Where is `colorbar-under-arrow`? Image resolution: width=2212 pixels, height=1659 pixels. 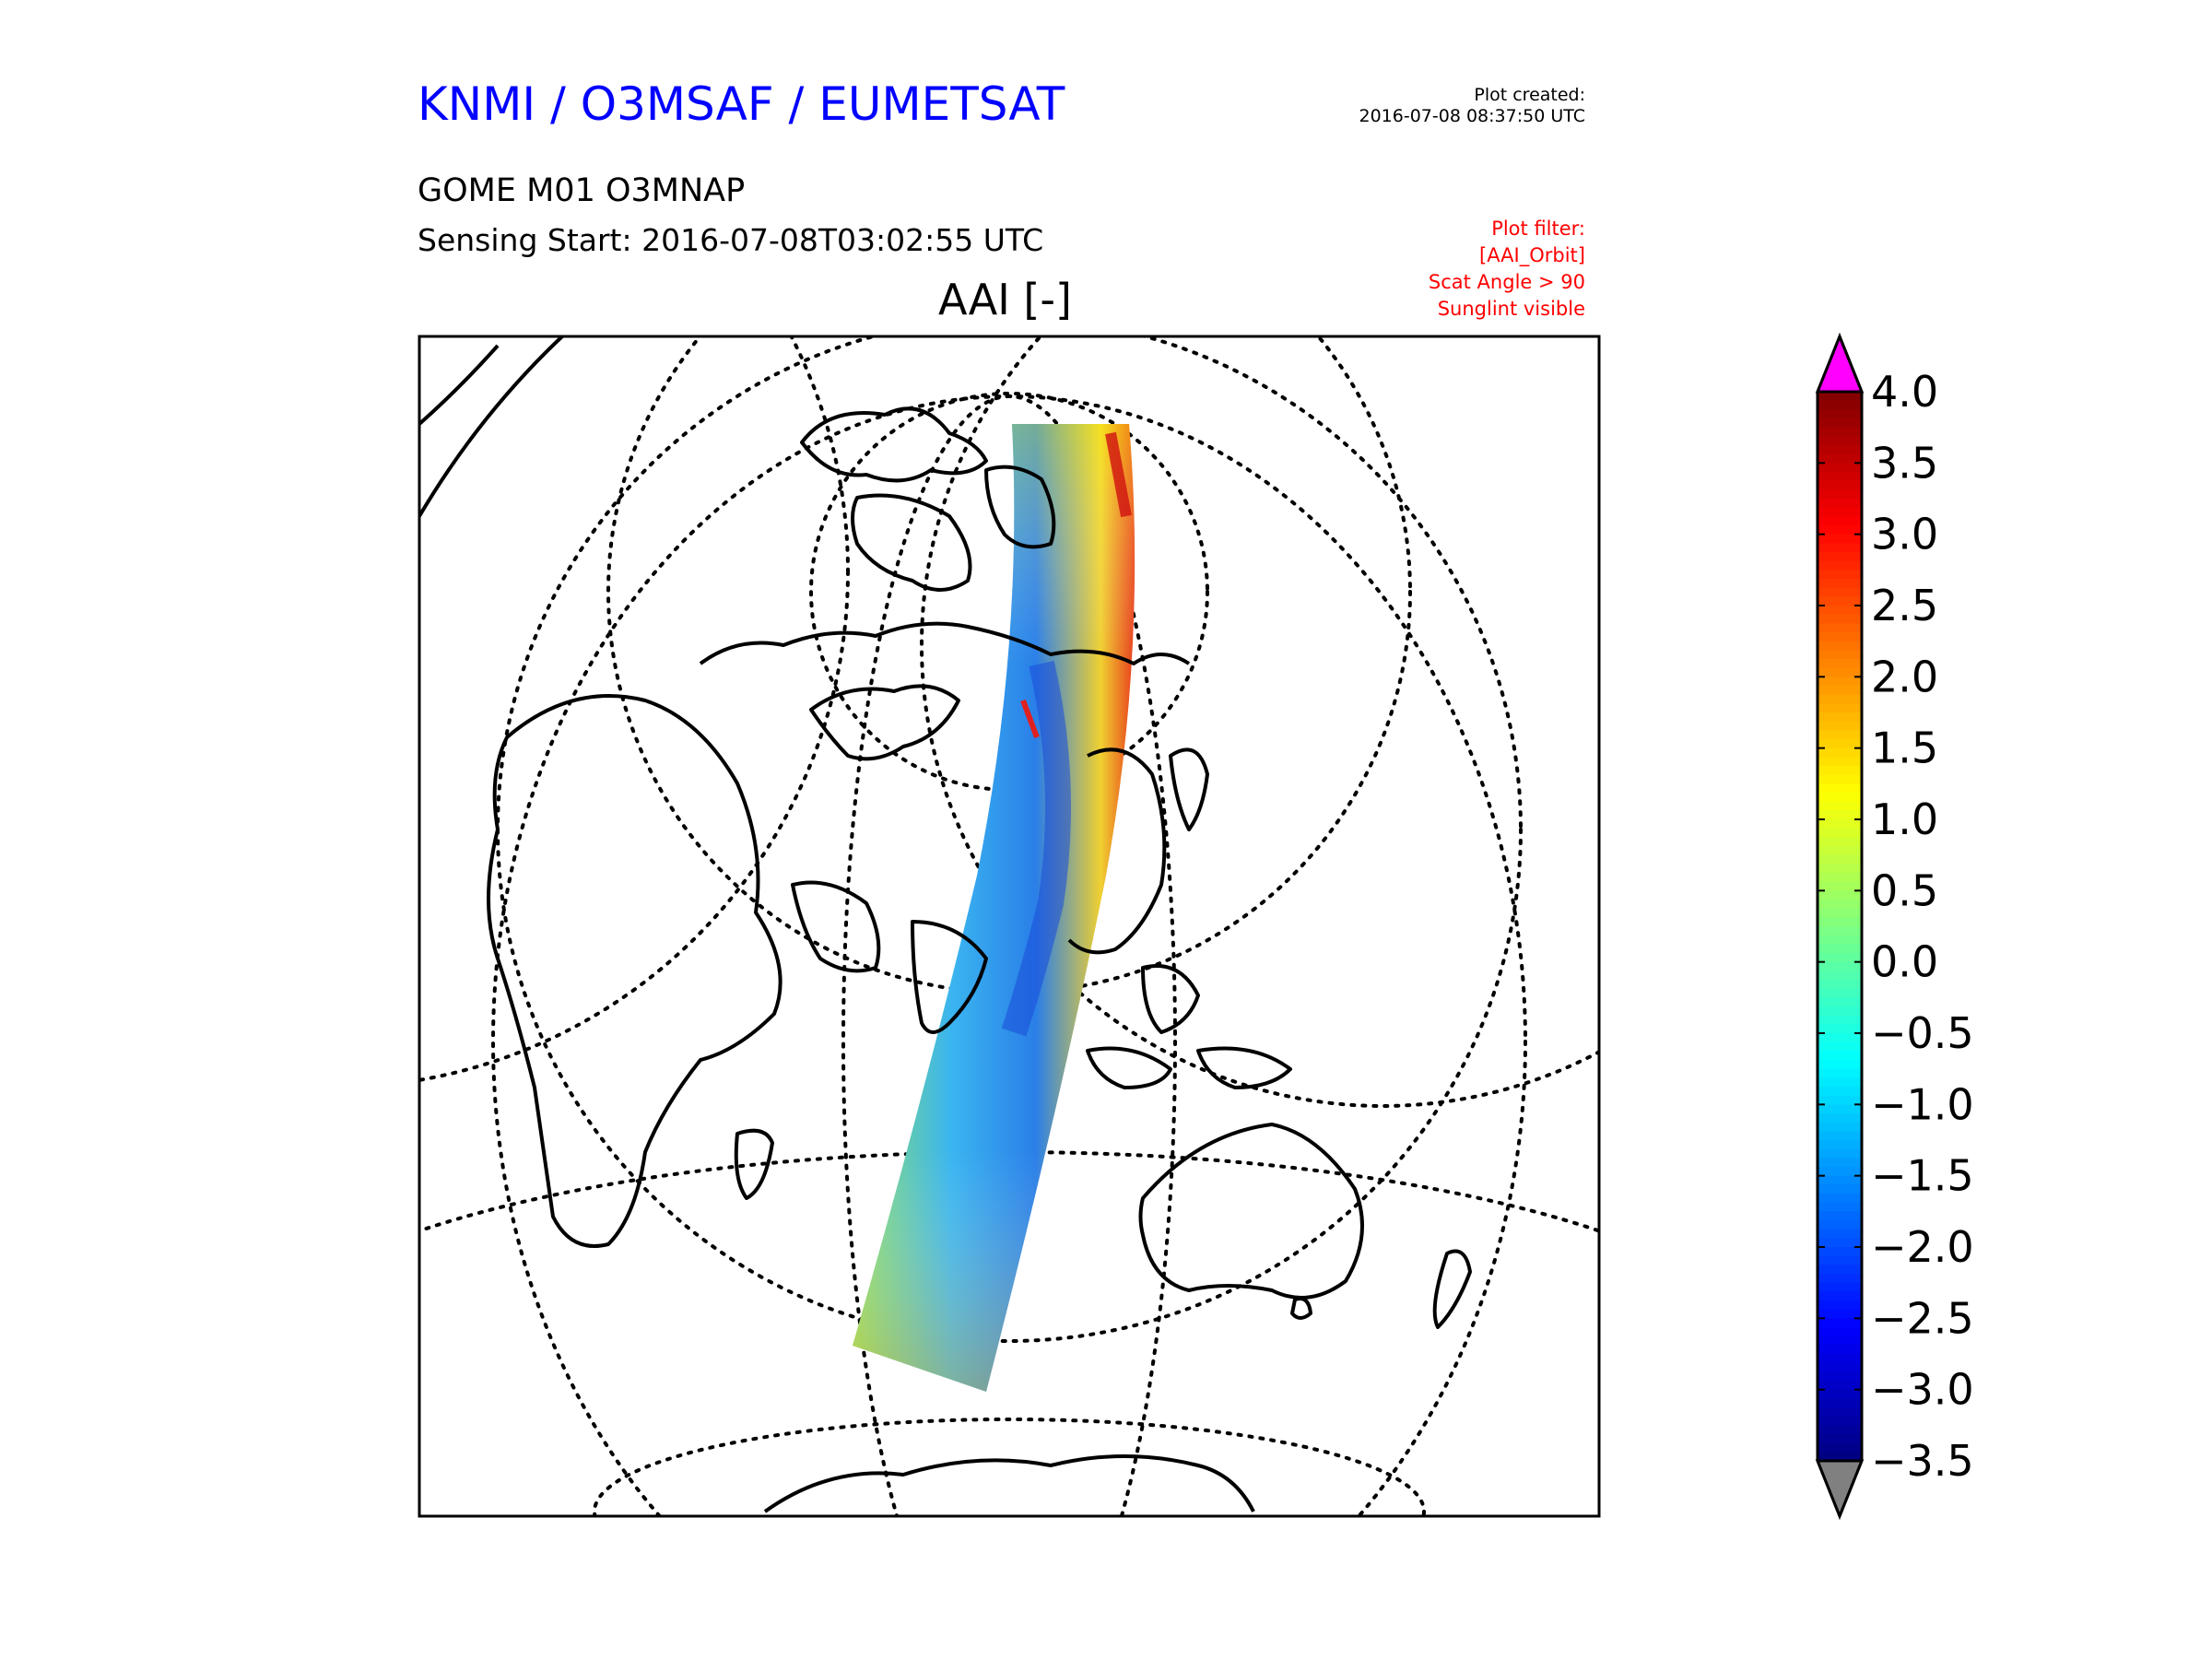
colorbar-under-arrow is located at coordinates (1840, 1490).